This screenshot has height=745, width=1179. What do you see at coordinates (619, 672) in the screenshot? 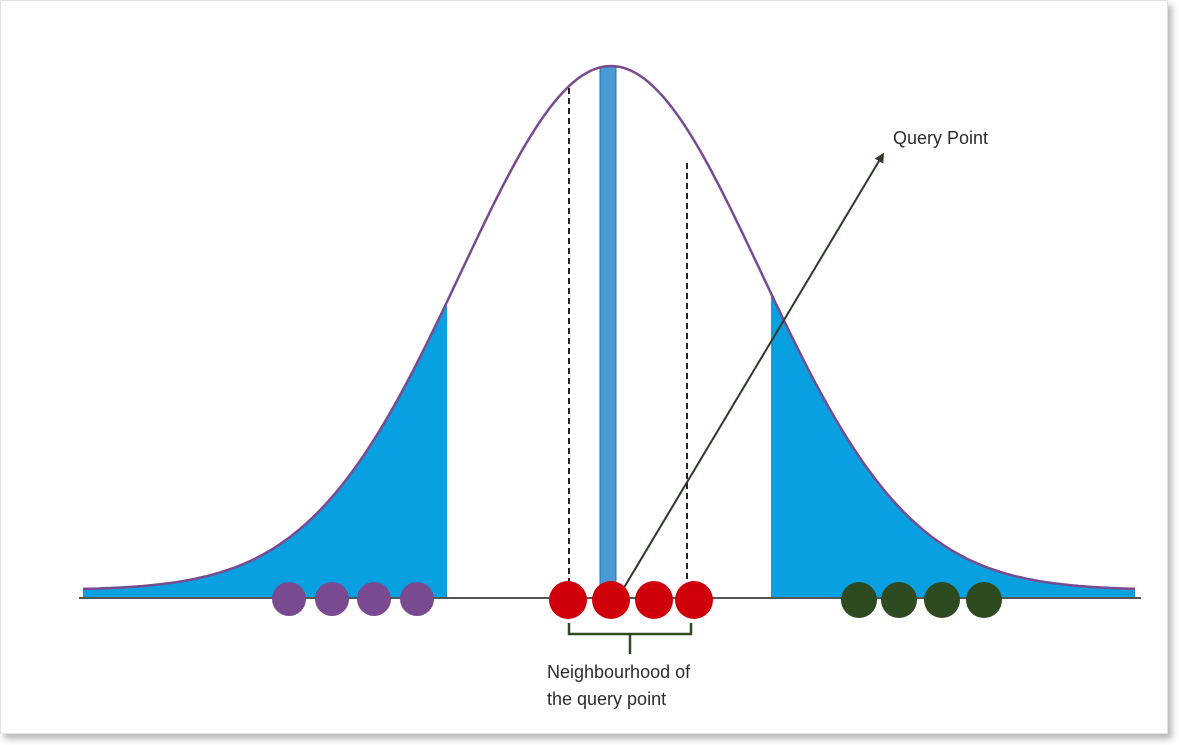
I see `neighbourhood-label-line1: Neighbourhood of` at bounding box center [619, 672].